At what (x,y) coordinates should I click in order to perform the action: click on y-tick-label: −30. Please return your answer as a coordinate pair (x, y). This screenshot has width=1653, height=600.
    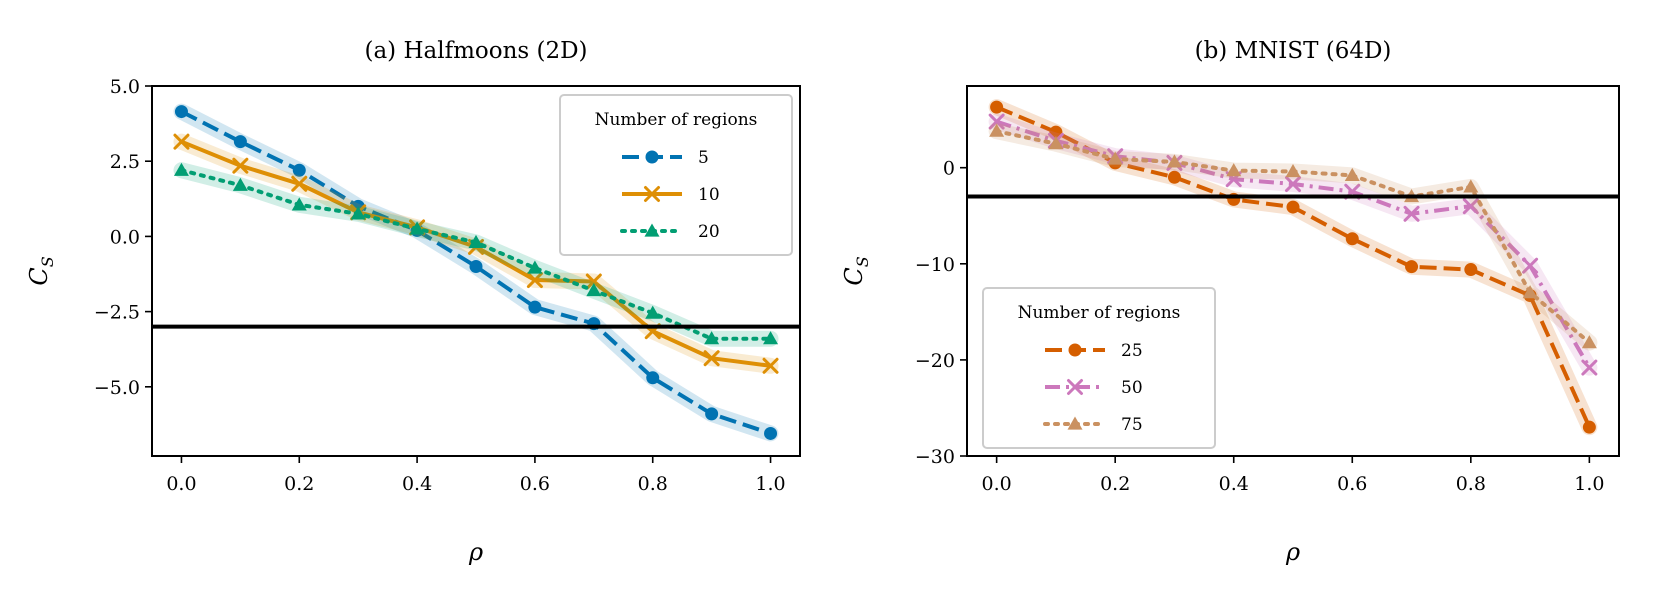
    Looking at the image, I should click on (935, 457).